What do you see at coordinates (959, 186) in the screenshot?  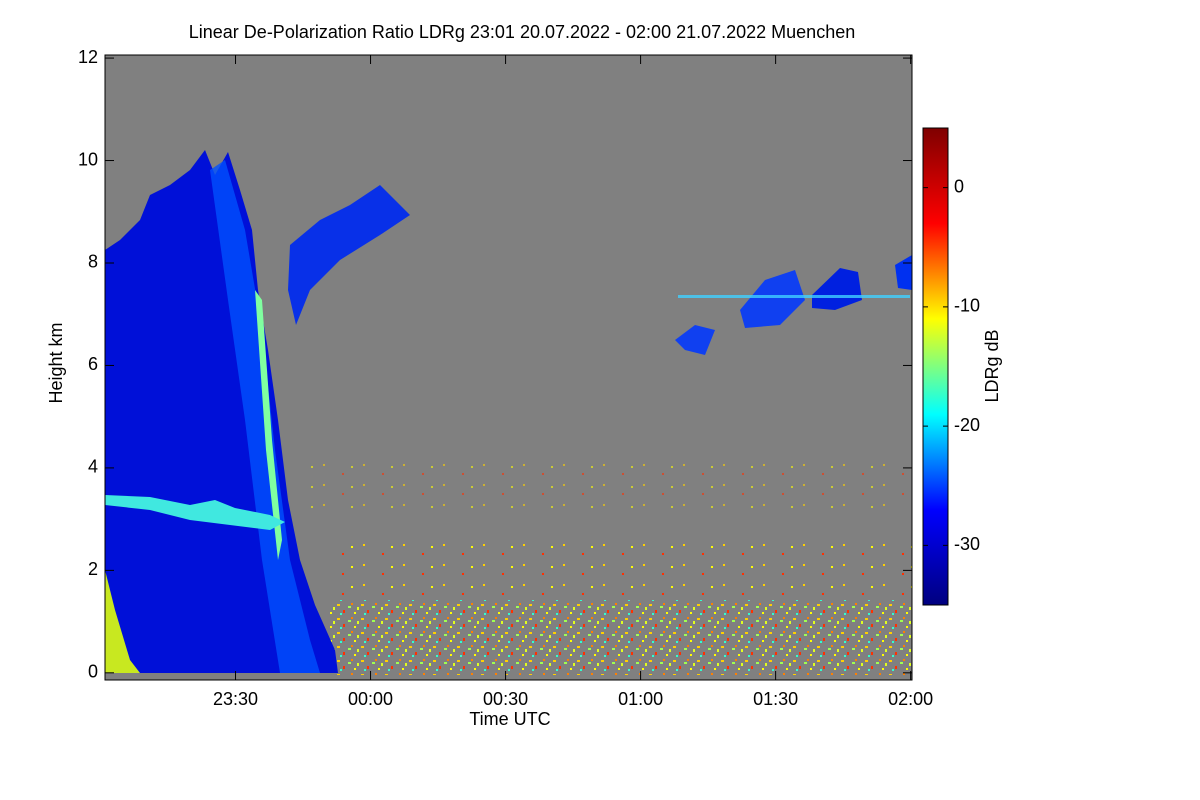 I see `colorbar-tick-label: 0` at bounding box center [959, 186].